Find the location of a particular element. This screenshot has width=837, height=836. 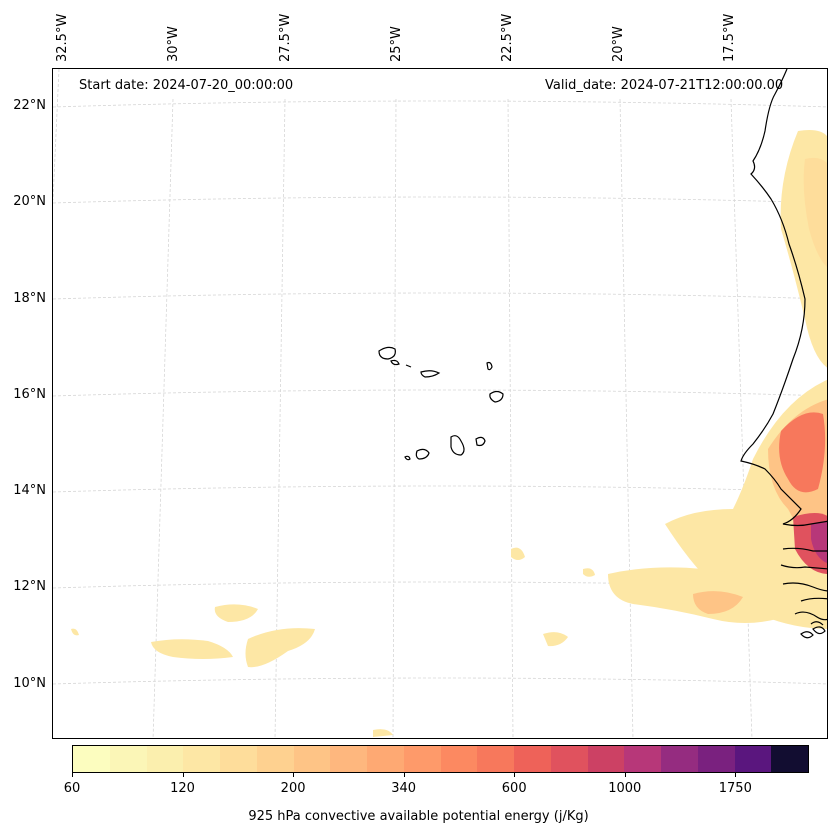

cape-region-mauritania-inner is located at coordinates (815, 212).